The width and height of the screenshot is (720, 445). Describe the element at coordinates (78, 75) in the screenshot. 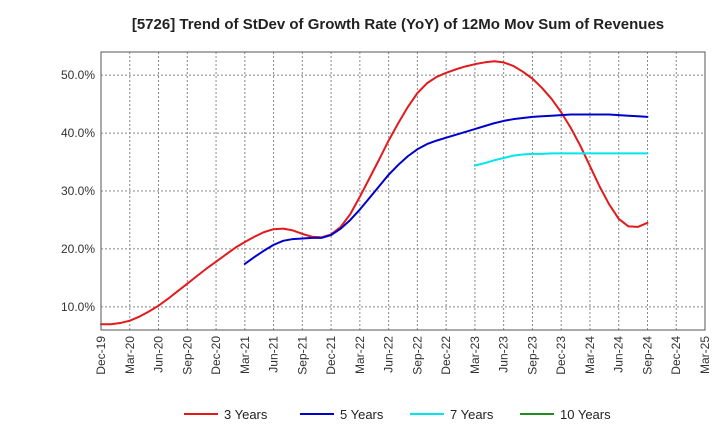

I see `y-tick-label: 50.0%` at that location.